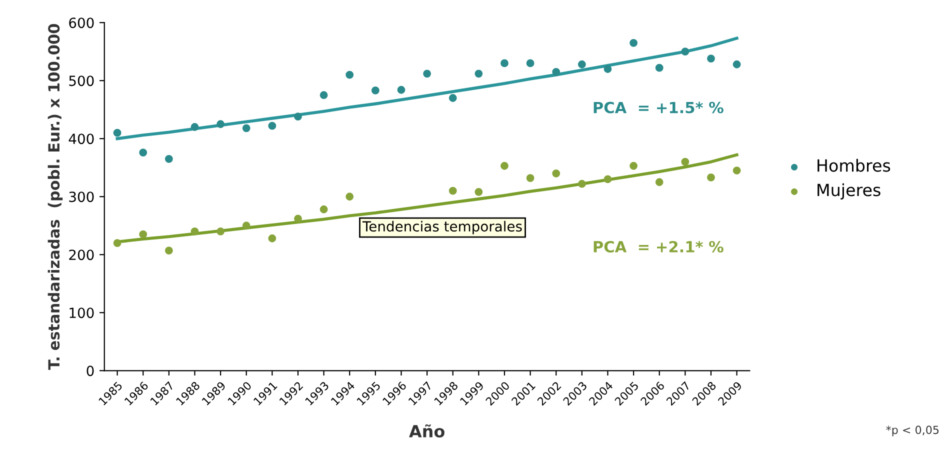 The width and height of the screenshot is (949, 452). I want to click on y-tick-label: 600, so click(81, 23).